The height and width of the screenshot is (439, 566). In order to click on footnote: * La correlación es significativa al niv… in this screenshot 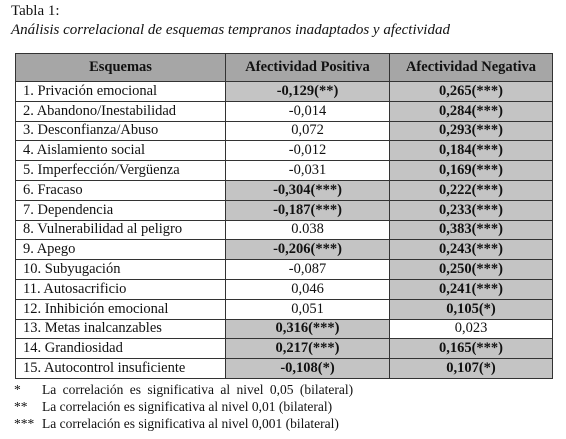, I will do `click(183, 389)`.